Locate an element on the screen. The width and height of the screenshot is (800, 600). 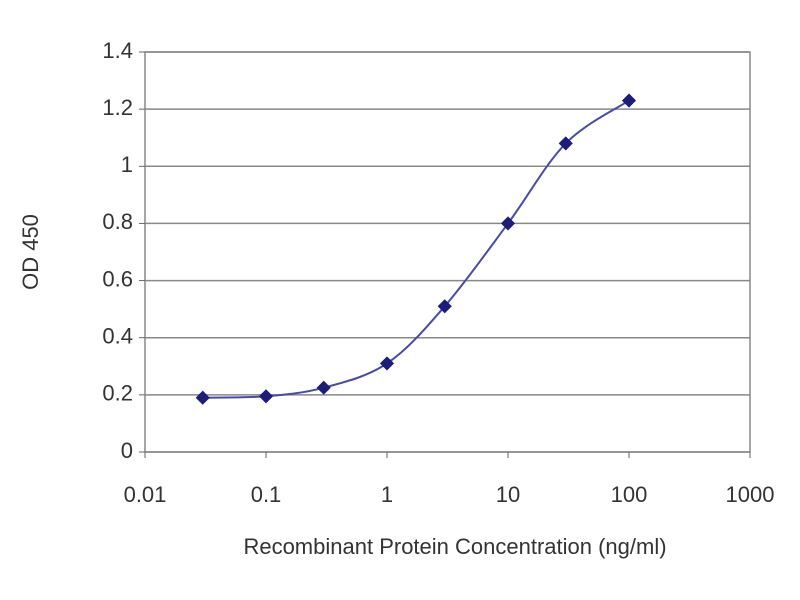
x-tick-label: 0.1 is located at coordinates (266, 494).